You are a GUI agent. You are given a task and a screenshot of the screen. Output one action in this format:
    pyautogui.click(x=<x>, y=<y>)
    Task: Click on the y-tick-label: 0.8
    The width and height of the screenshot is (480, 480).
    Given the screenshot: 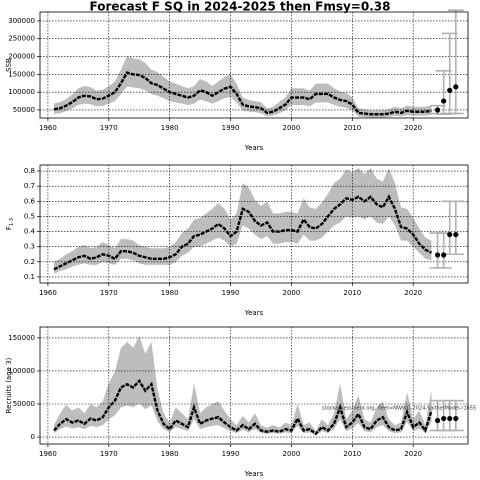 What is the action you would take?
    pyautogui.click(x=29, y=171)
    